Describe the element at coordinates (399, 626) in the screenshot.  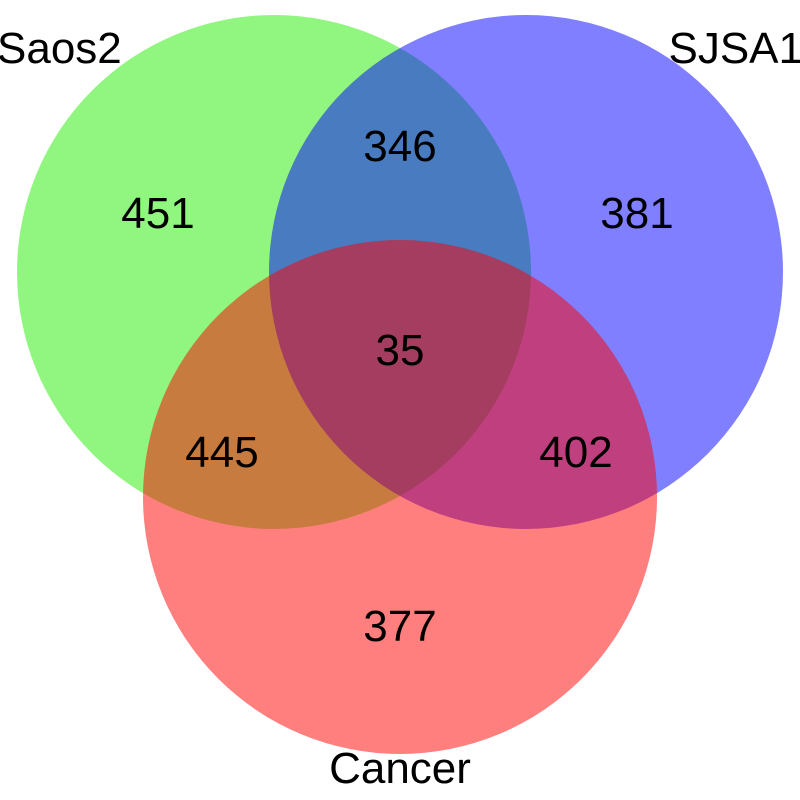
I see `count-cancer-only: 377` at that location.